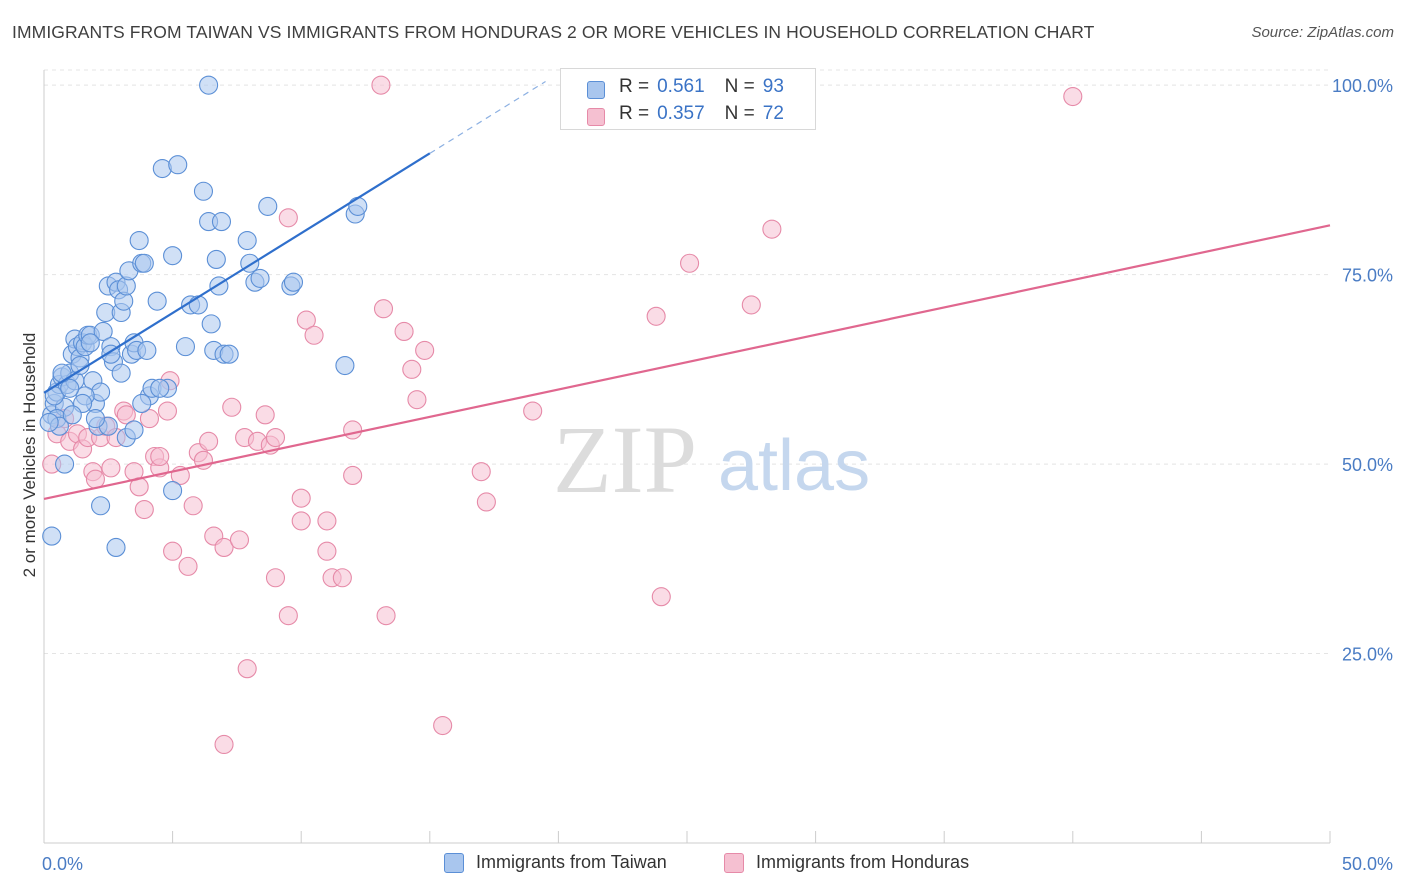 The height and width of the screenshot is (892, 1406). Describe the element at coordinates (634, 113) in the screenshot. I see `honduras-r-label: R =` at that location.